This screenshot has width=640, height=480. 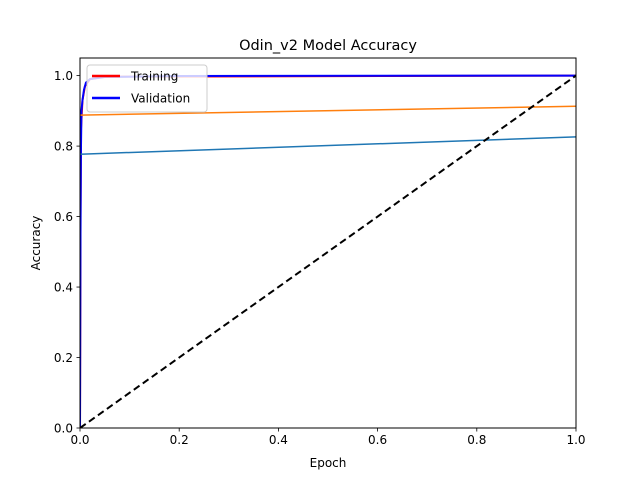 What do you see at coordinates (63, 428) in the screenshot?
I see `y-tick-label: 0.0` at bounding box center [63, 428].